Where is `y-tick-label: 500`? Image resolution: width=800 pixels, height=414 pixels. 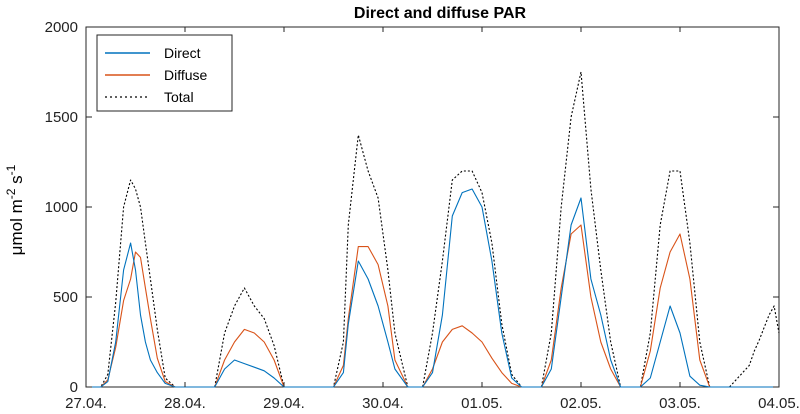 y-tick-label: 500 is located at coordinates (65, 297).